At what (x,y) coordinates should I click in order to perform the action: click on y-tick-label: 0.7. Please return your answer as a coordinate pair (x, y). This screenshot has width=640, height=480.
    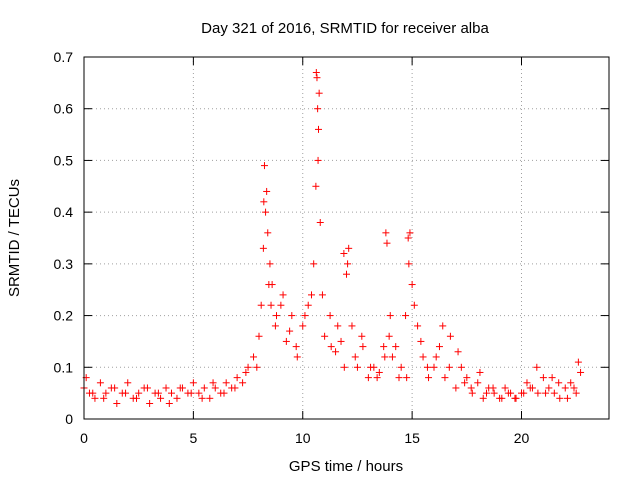
    Looking at the image, I should click on (64, 57).